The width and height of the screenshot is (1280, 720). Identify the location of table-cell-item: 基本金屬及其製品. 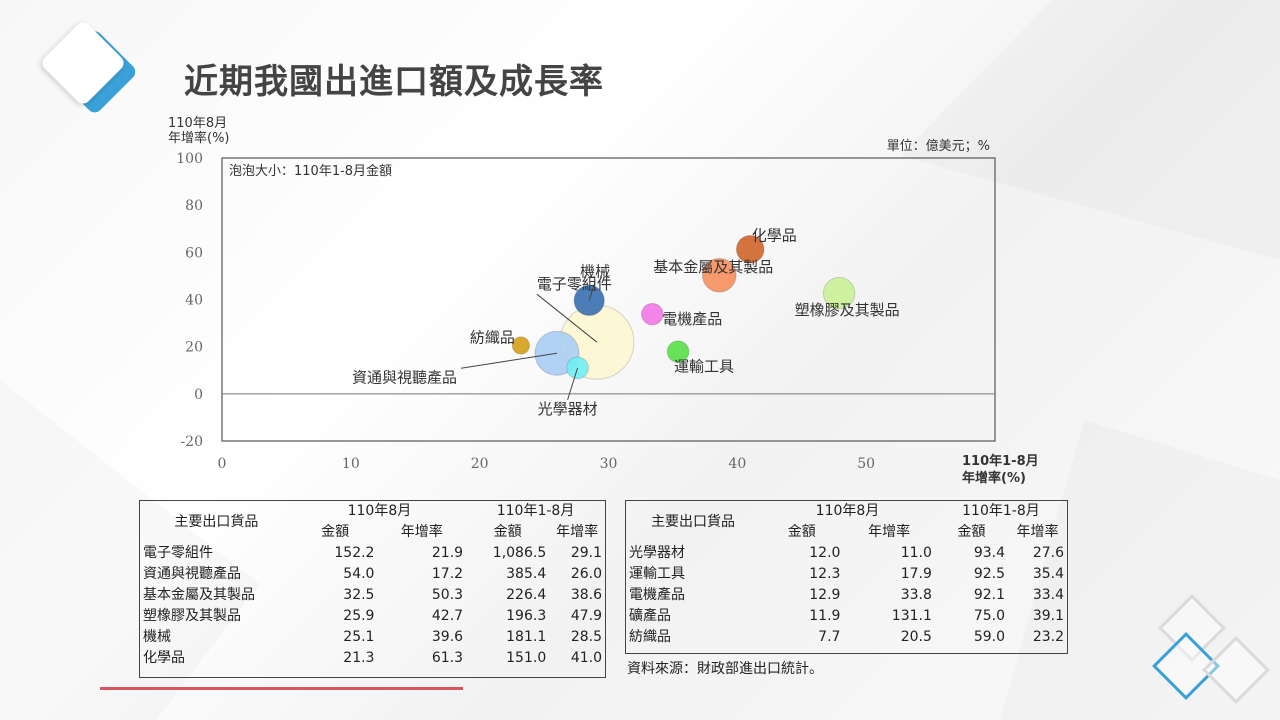
(199, 595).